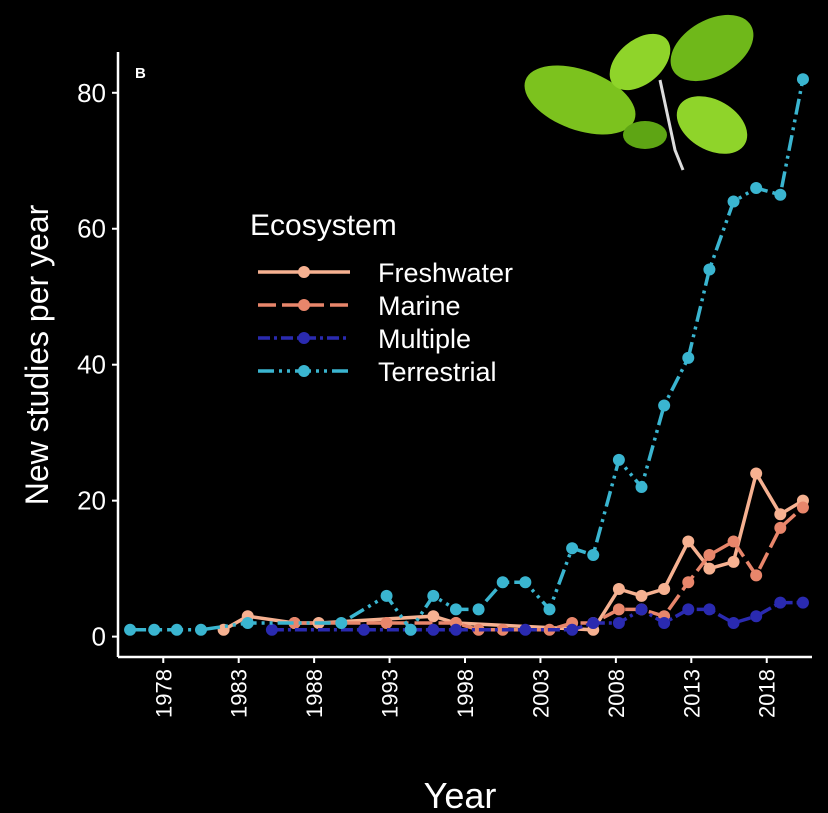 This screenshot has width=828, height=813. What do you see at coordinates (91, 93) in the screenshot?
I see `y-tick-label: 80` at bounding box center [91, 93].